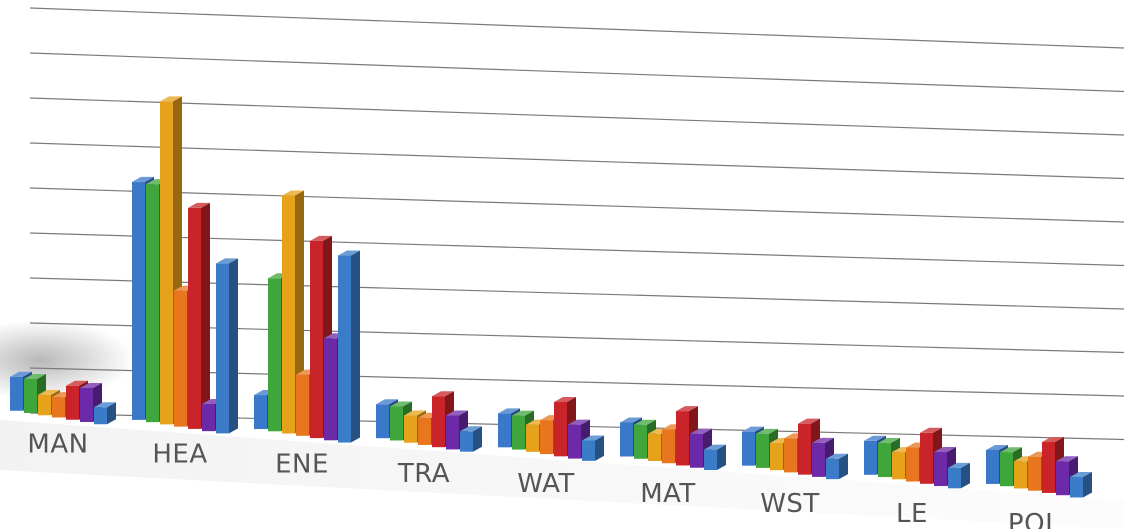 The width and height of the screenshot is (1124, 529). Describe the element at coordinates (790, 504) in the screenshot. I see `category-label: WST` at that location.